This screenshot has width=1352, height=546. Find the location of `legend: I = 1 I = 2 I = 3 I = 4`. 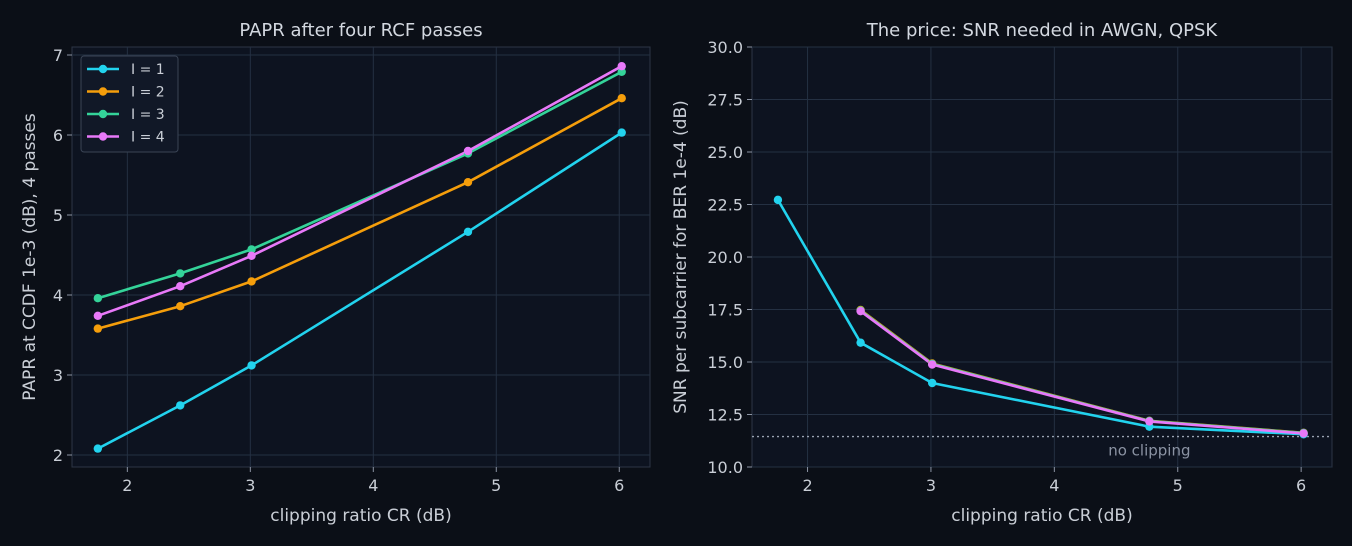

legend: I = 1 I = 2 I = 3 I = 4 is located at coordinates (129, 104).